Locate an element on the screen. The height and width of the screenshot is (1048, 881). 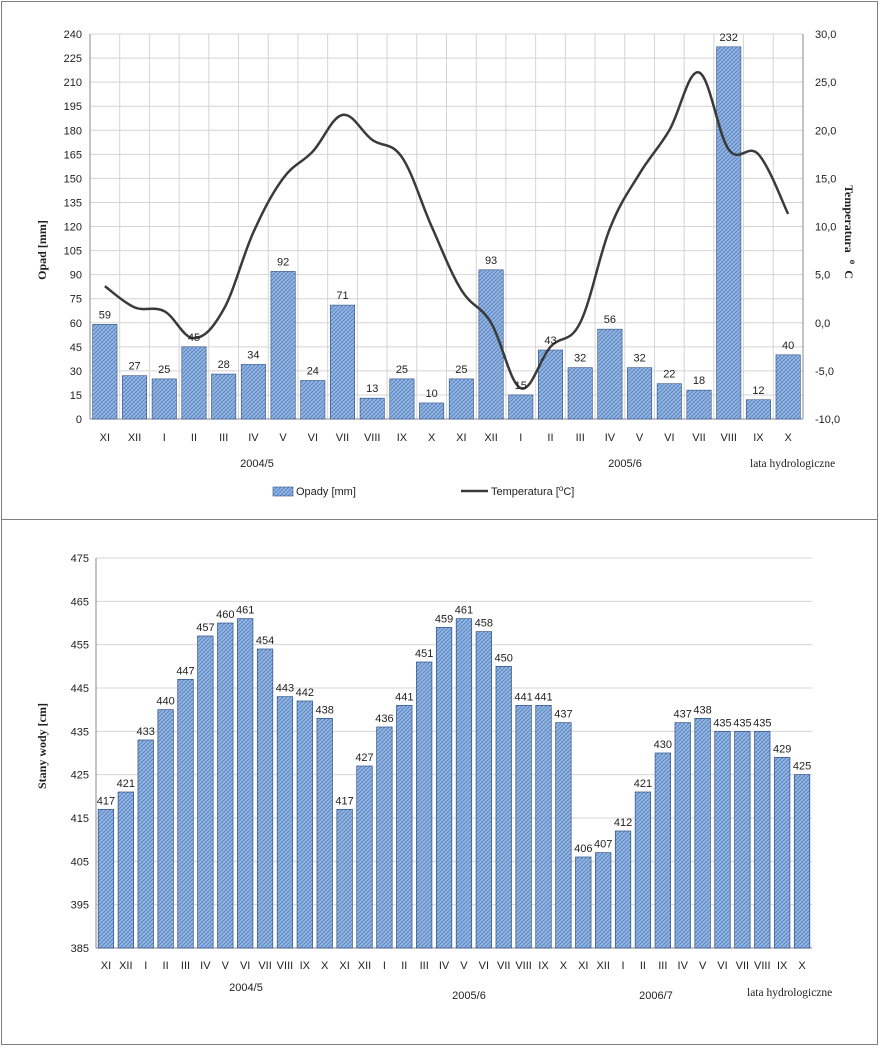
chart2-x-tick-23: X is located at coordinates (564, 966).